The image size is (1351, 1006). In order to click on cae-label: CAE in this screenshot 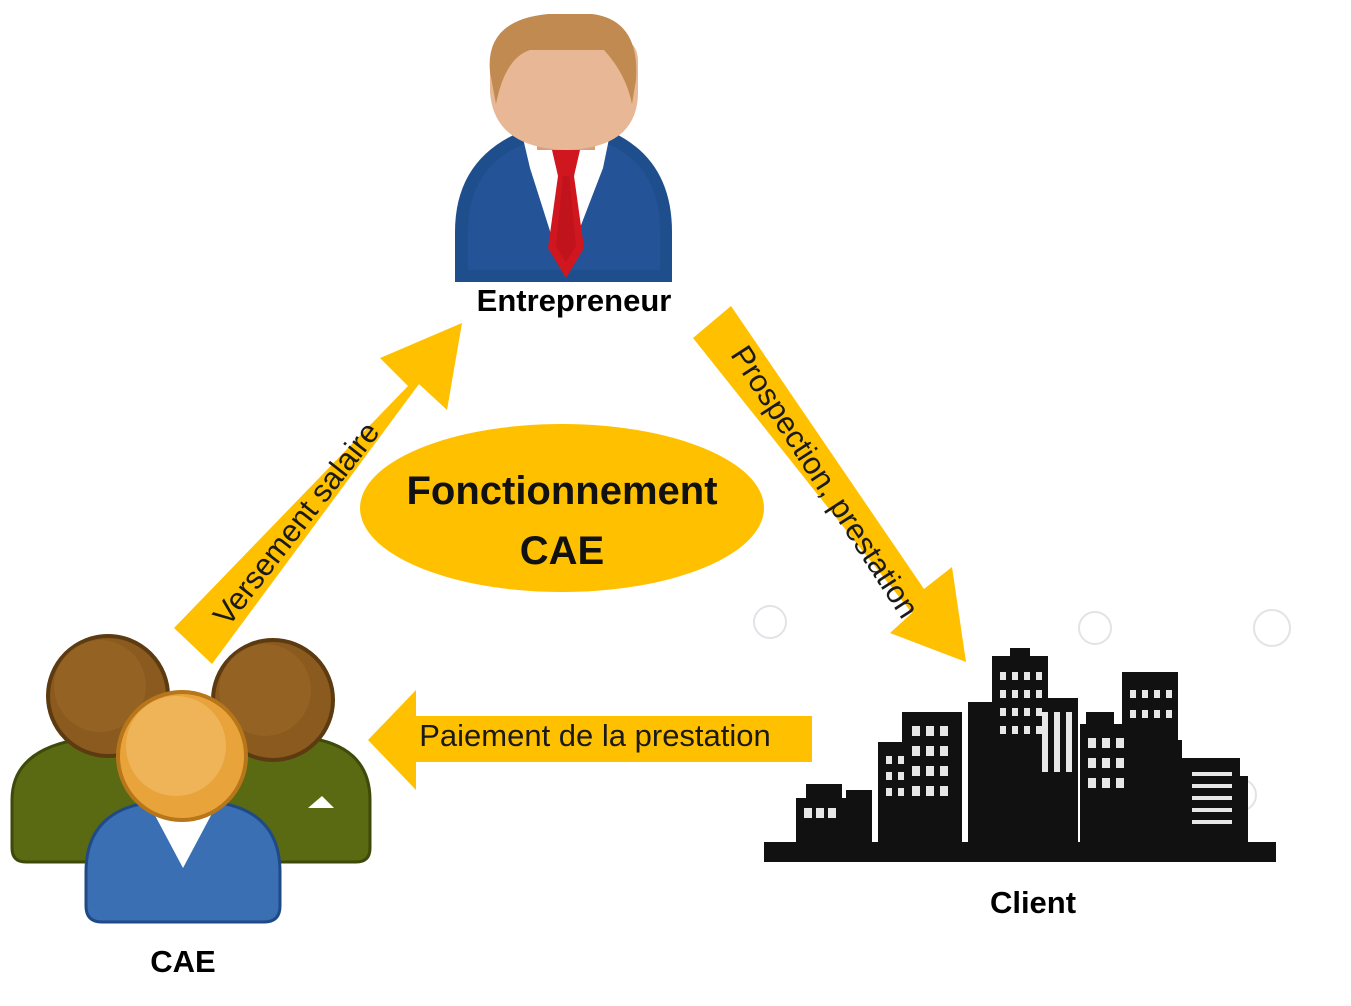, I will do `click(182, 961)`.